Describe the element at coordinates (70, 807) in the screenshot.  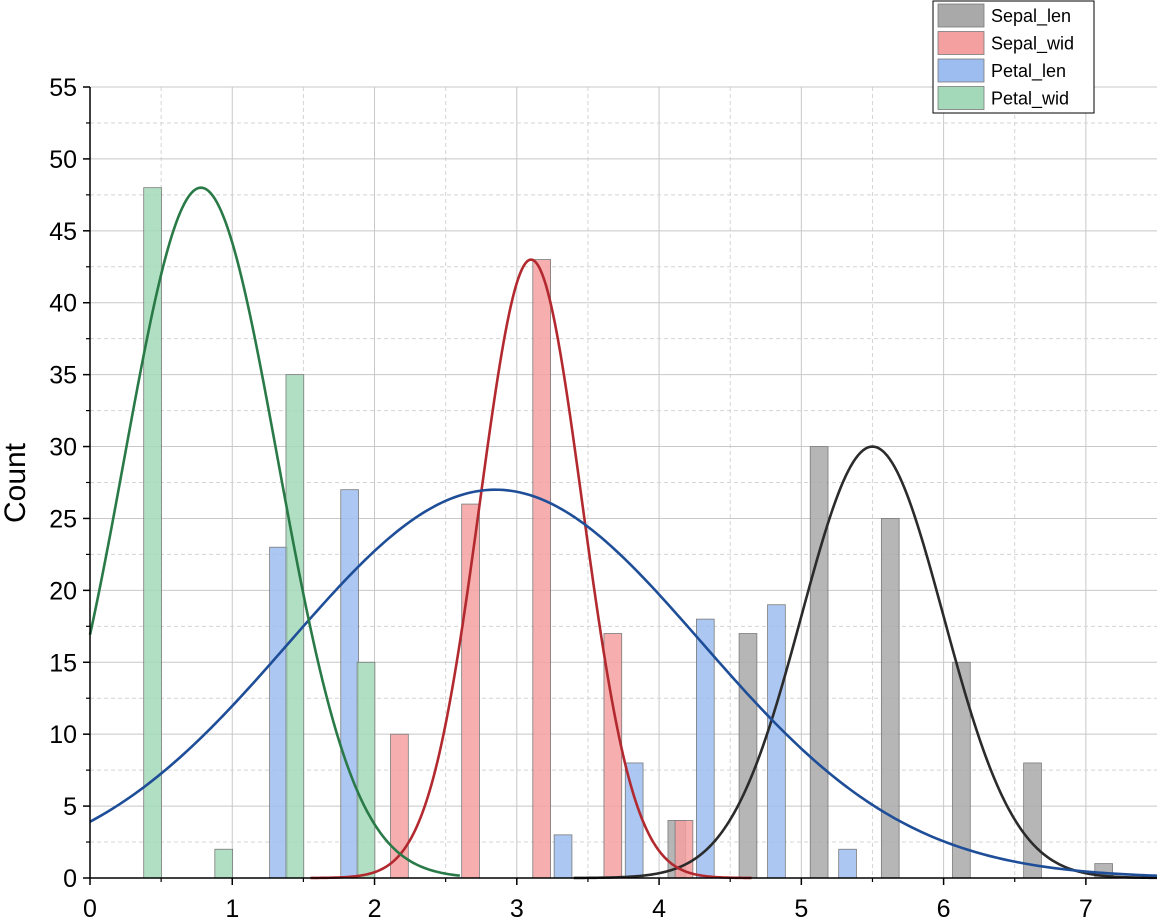
I see `y-tick-label: 5` at that location.